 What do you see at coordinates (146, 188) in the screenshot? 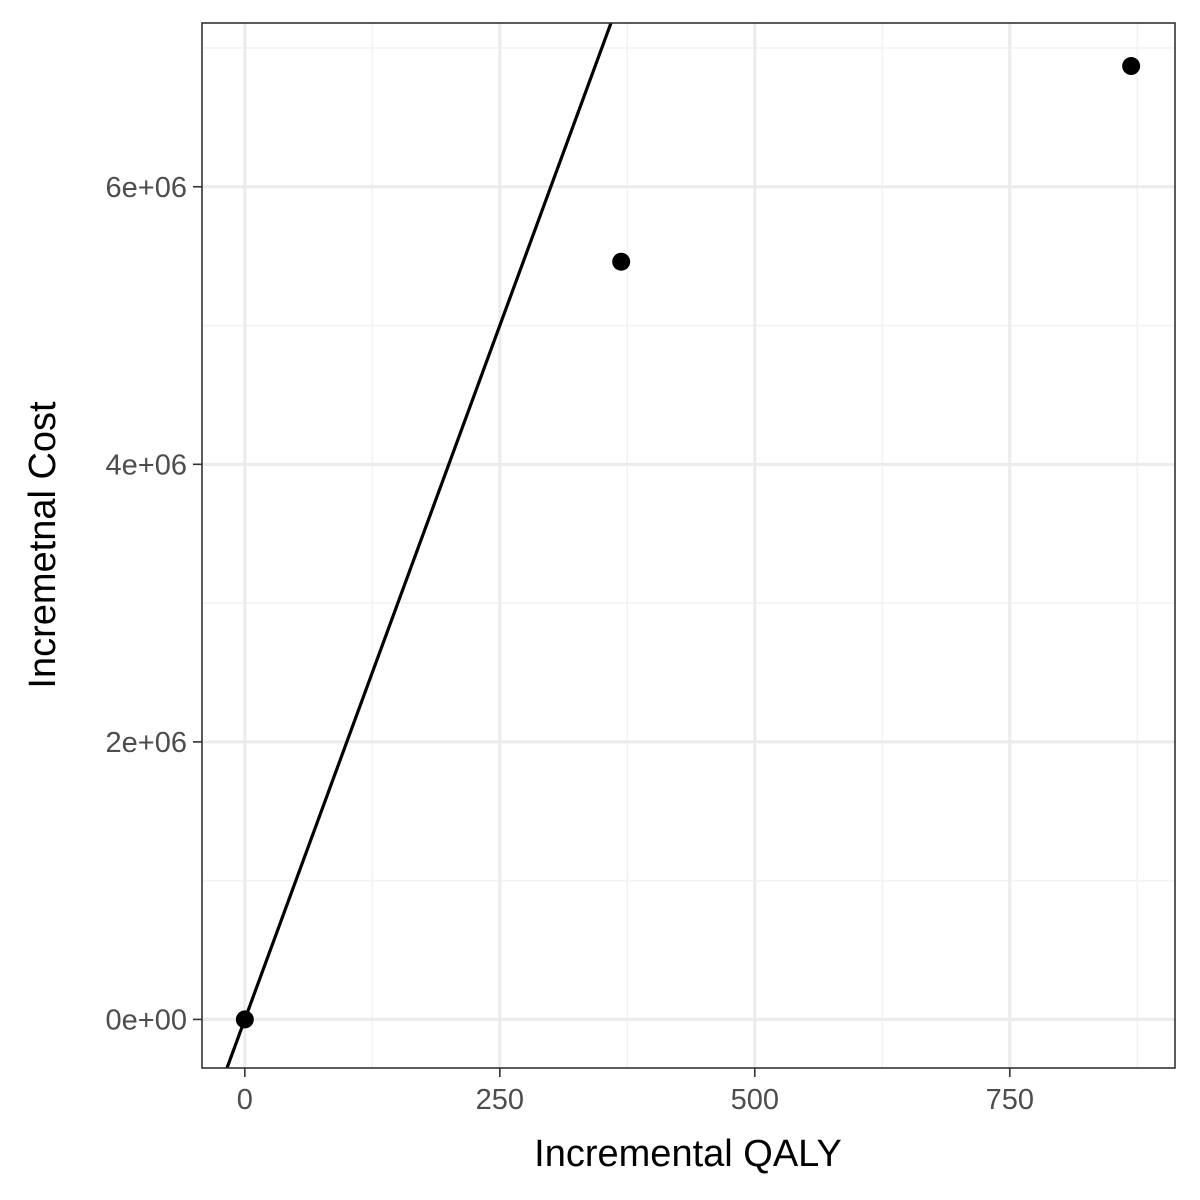
I see `y-tick-label-3: 6e+06` at bounding box center [146, 188].